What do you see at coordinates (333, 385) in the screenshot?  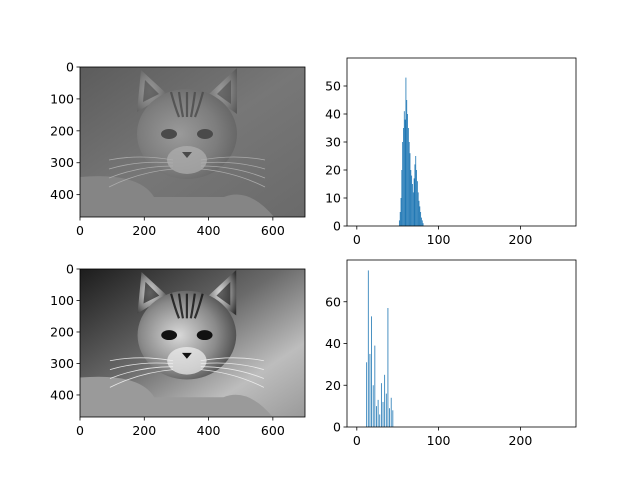 I see `hist-enhanced-ytick-label: 20` at bounding box center [333, 385].